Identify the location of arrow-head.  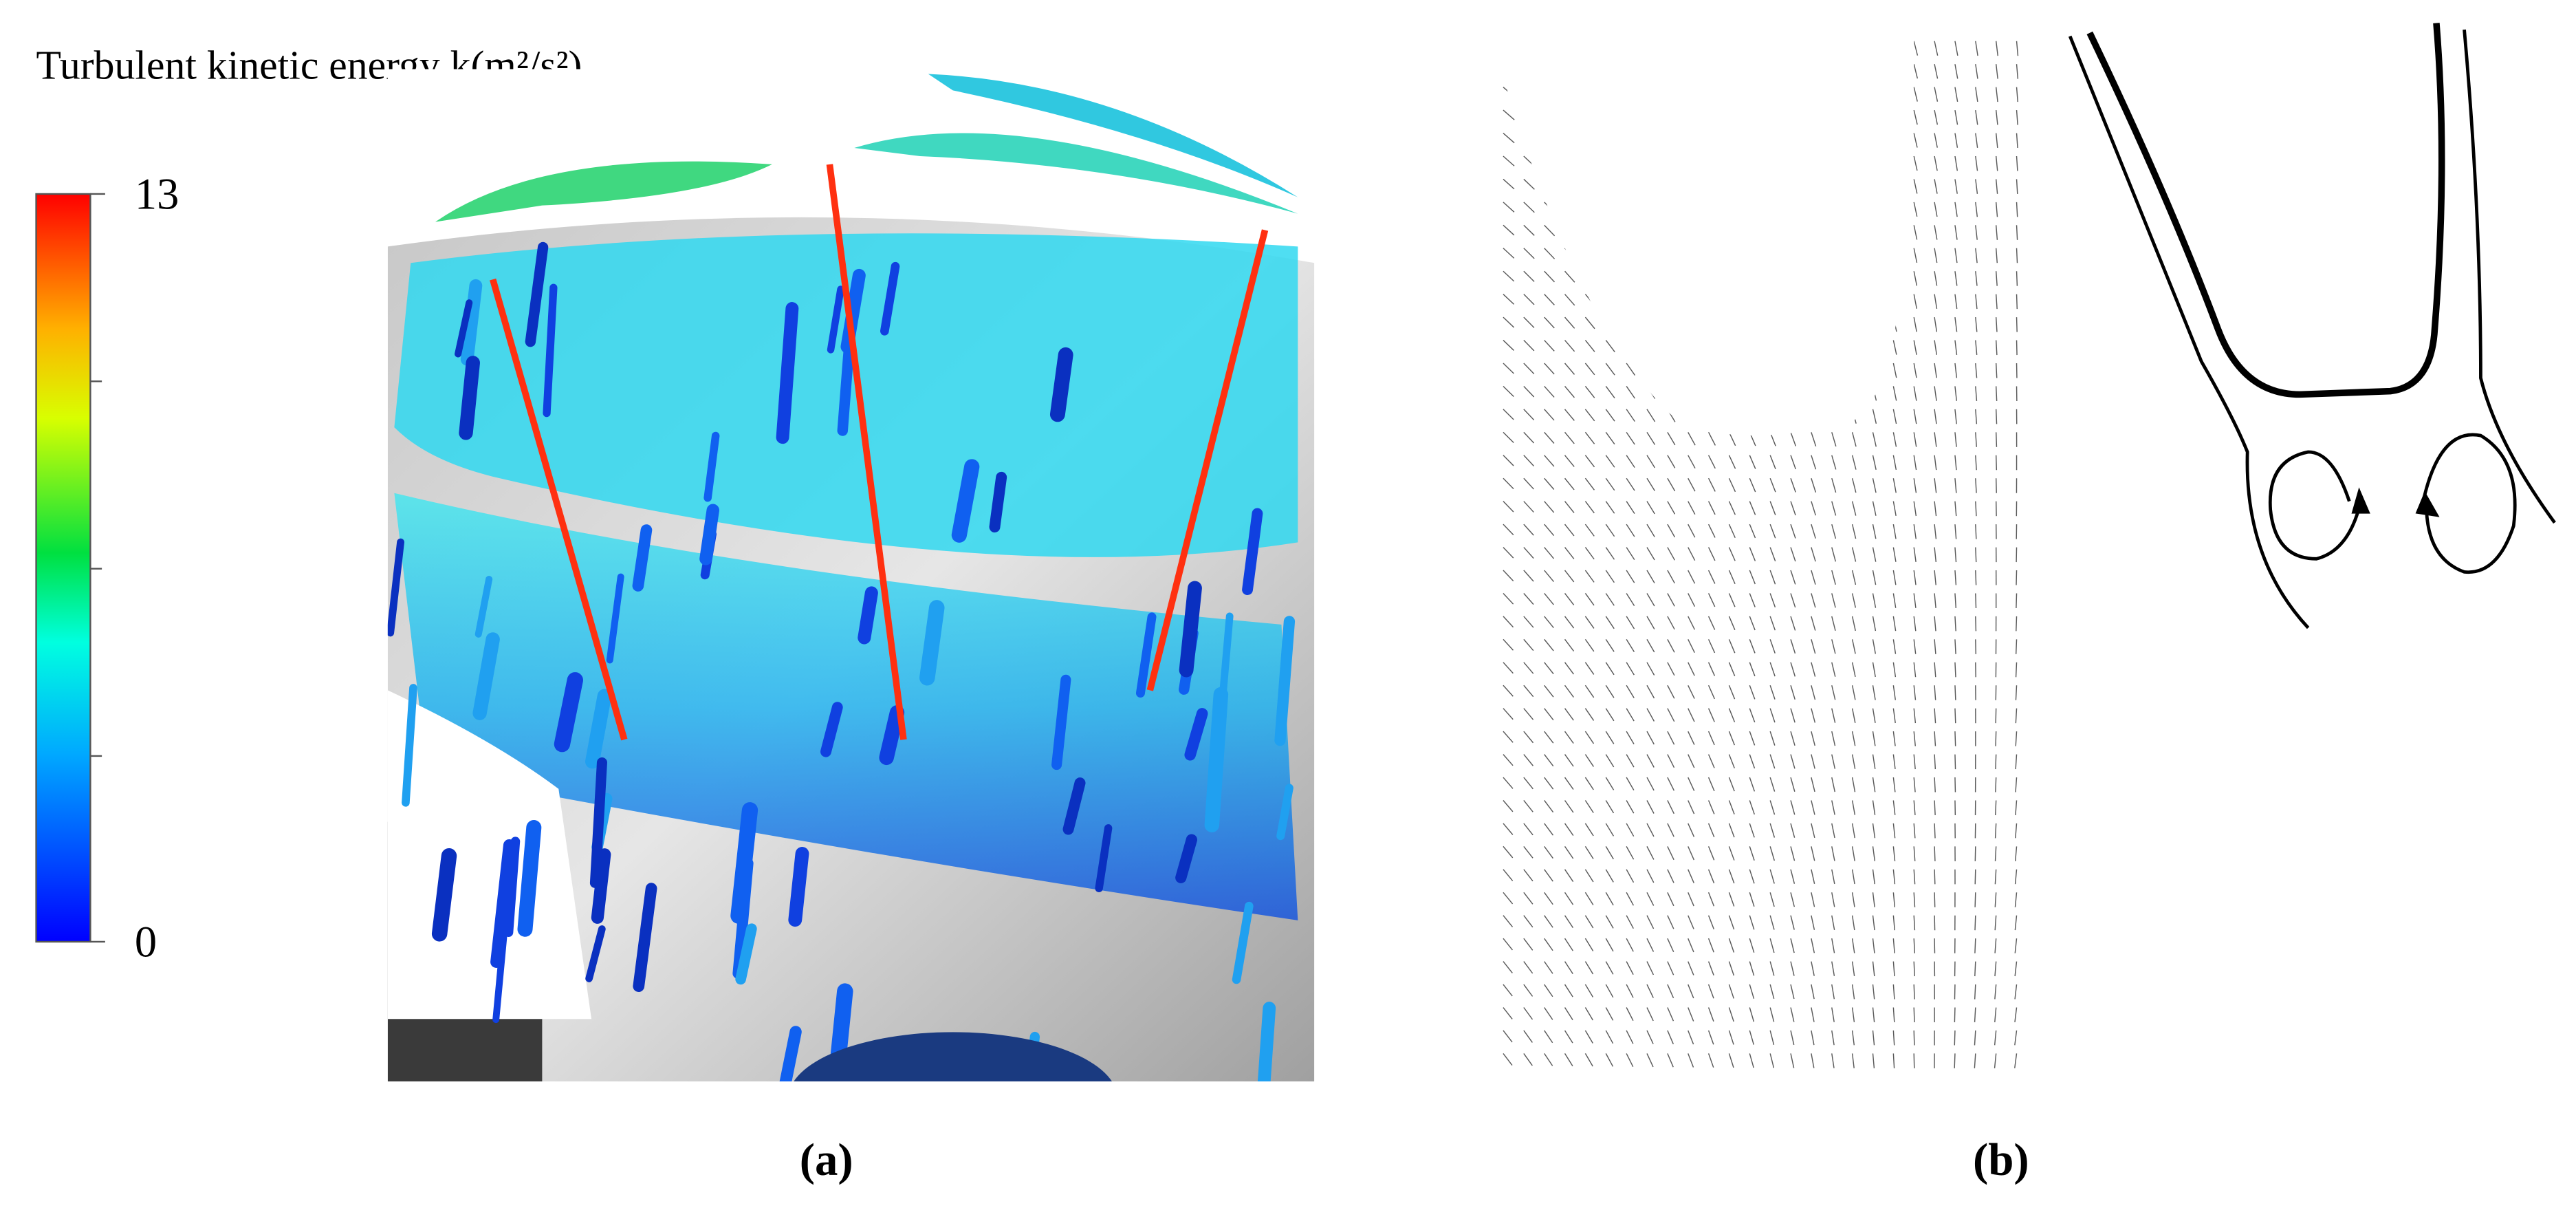
(2427, 504).